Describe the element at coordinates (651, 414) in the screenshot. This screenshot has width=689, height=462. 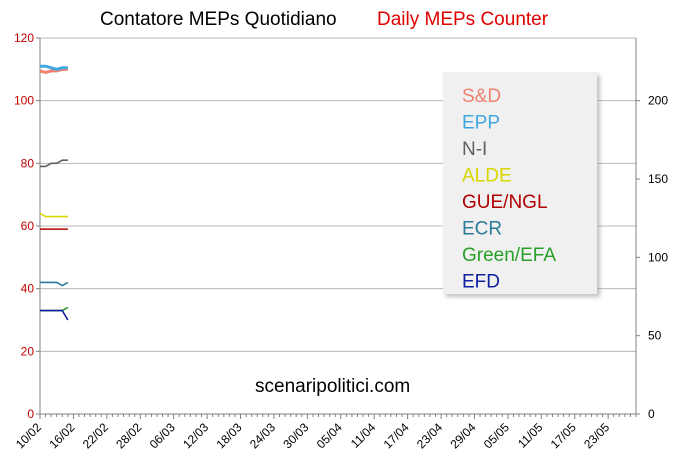
I see `y-right-tick-label: 0` at that location.